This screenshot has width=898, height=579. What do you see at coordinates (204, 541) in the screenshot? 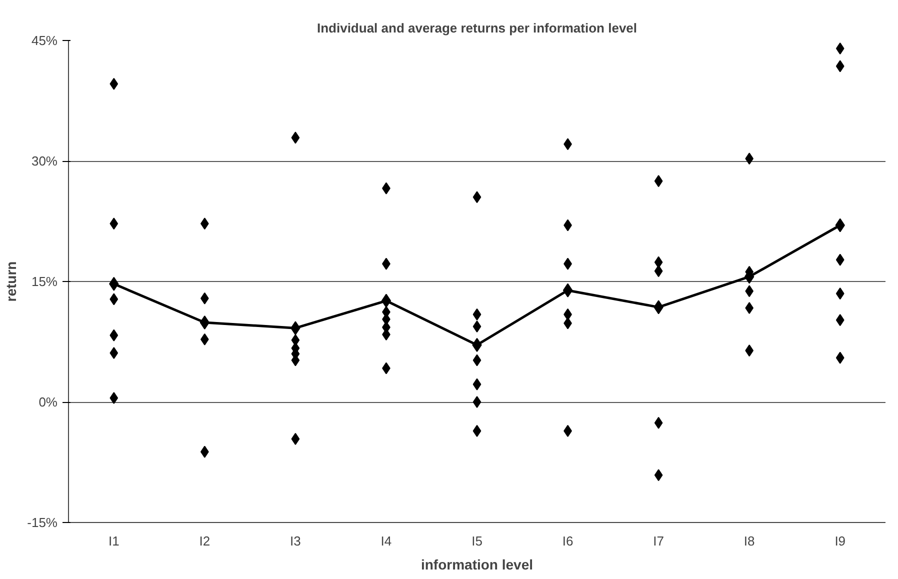
I see `x-tick-label: I2` at bounding box center [204, 541].